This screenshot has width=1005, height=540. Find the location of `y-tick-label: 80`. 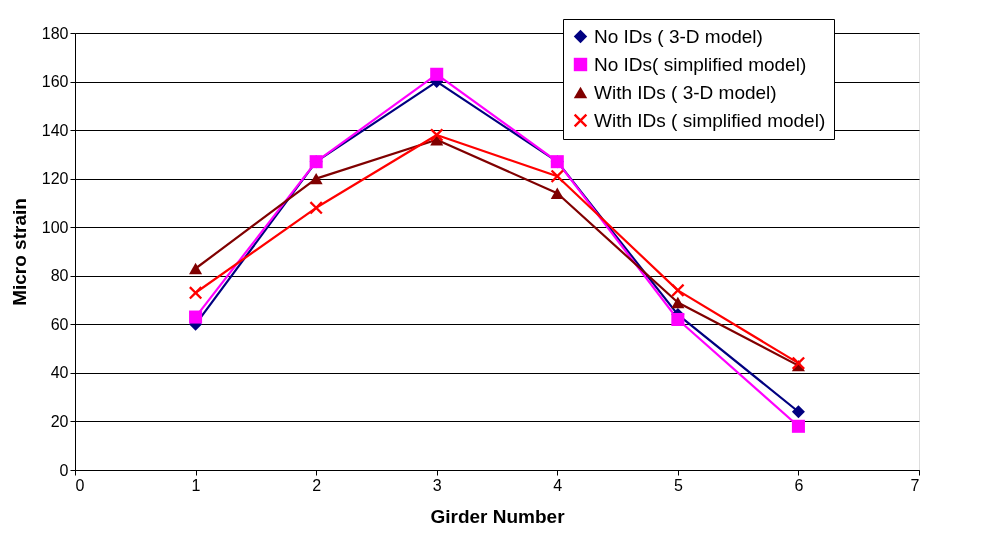

y-tick-label: 80 is located at coordinates (59, 276).